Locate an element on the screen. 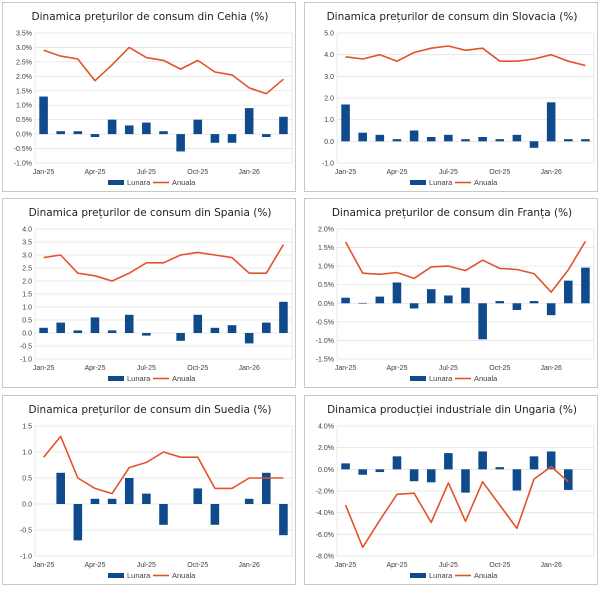 This screenshot has width=600, height=591. y-tick-label: -0.5% is located at coordinates (23, 149).